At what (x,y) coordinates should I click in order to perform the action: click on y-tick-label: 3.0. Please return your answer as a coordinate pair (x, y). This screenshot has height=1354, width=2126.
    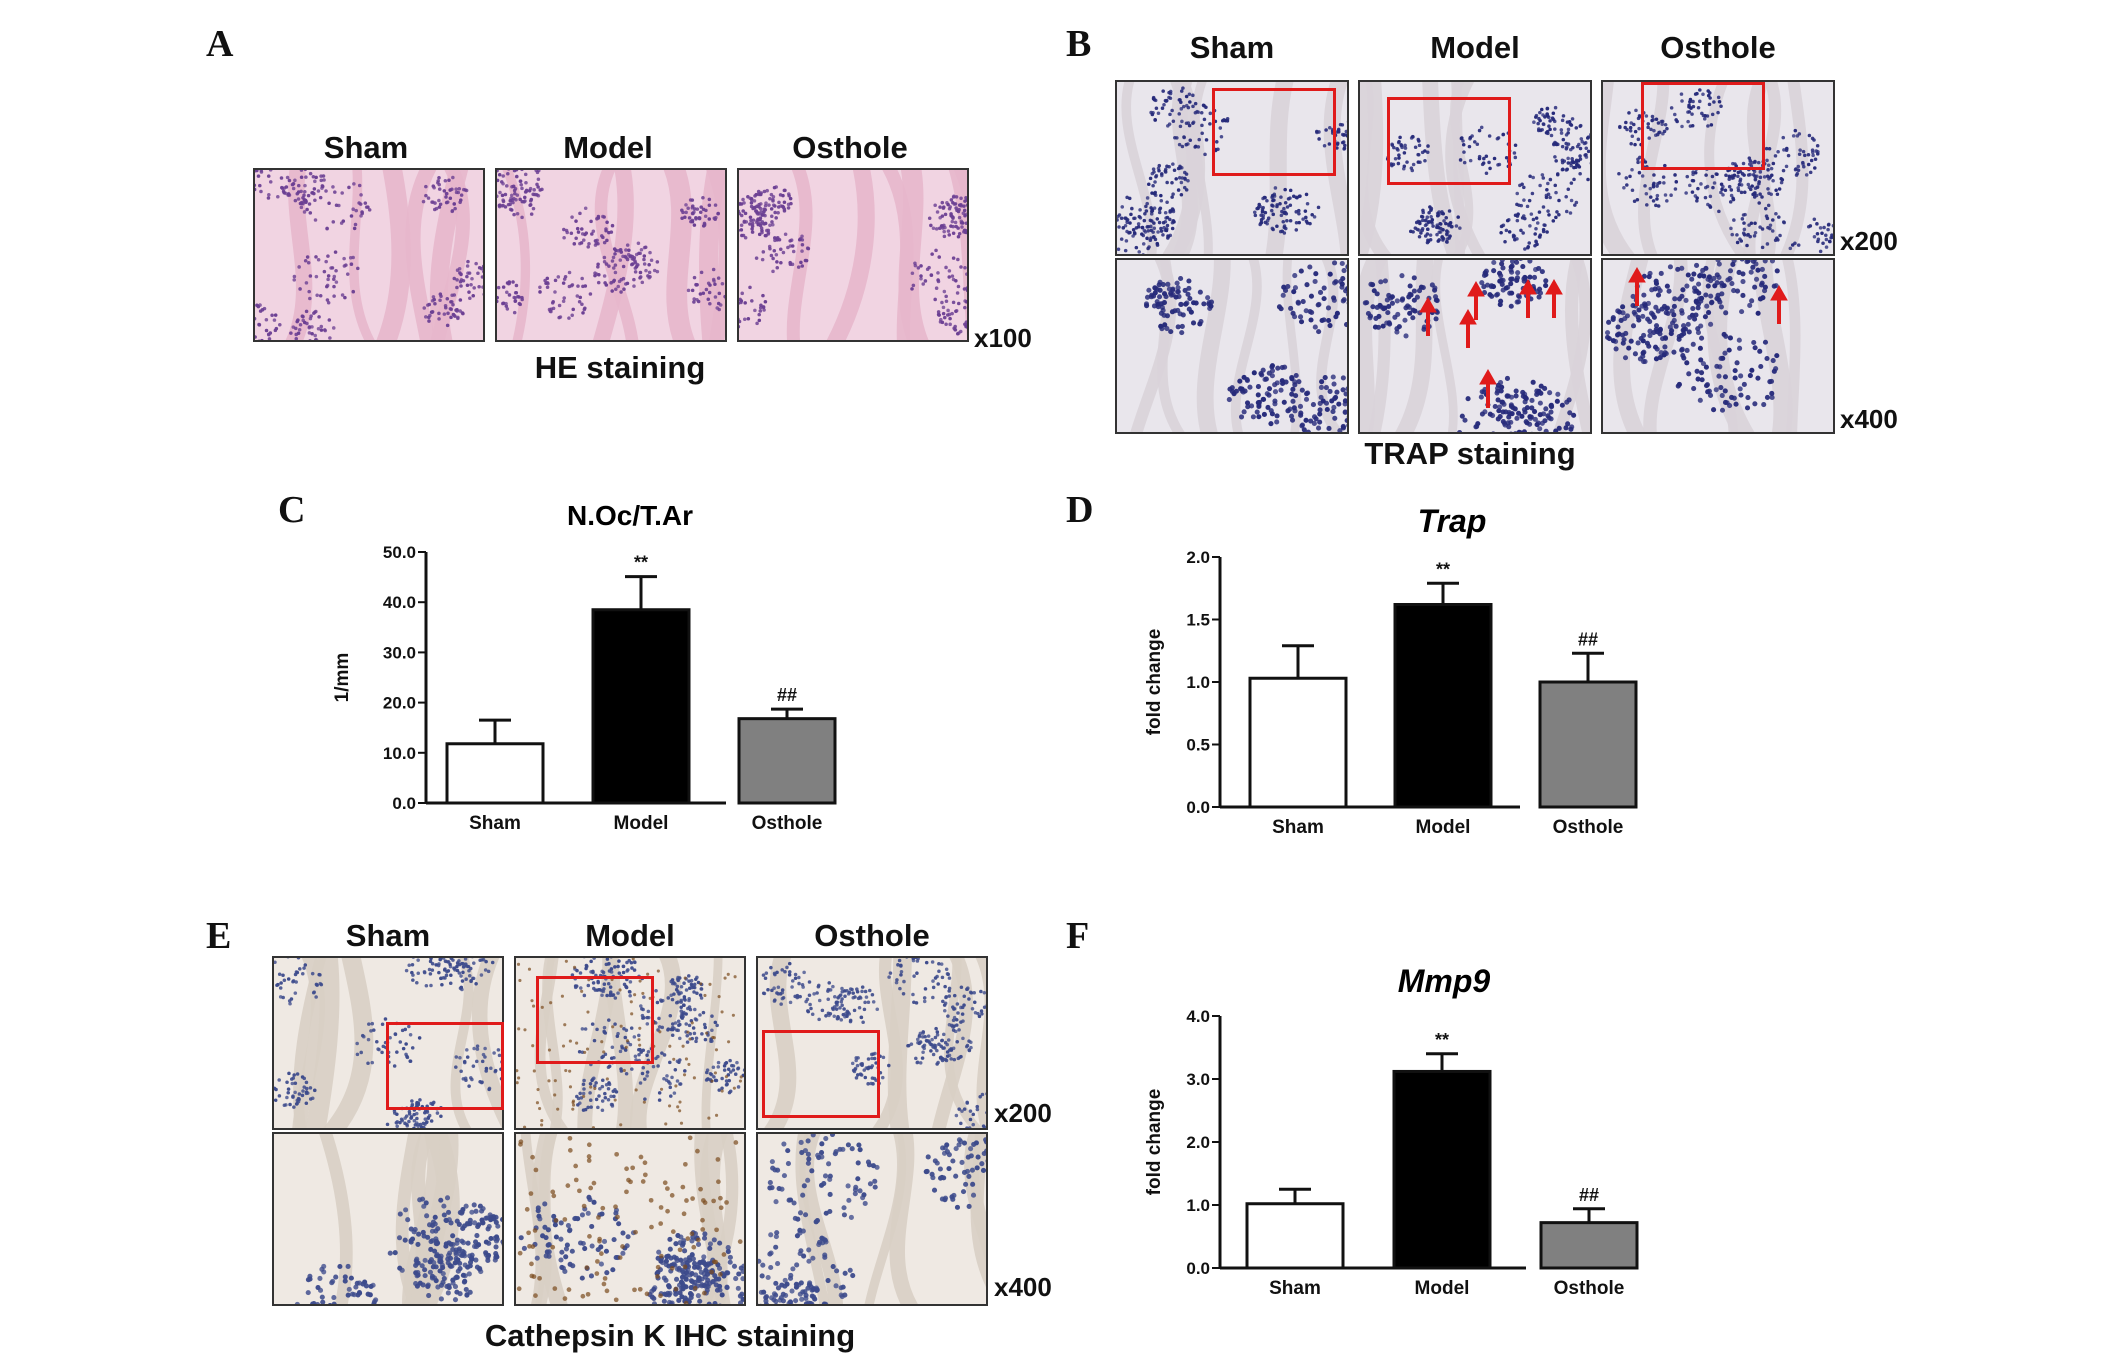
    Looking at the image, I should click on (1198, 1079).